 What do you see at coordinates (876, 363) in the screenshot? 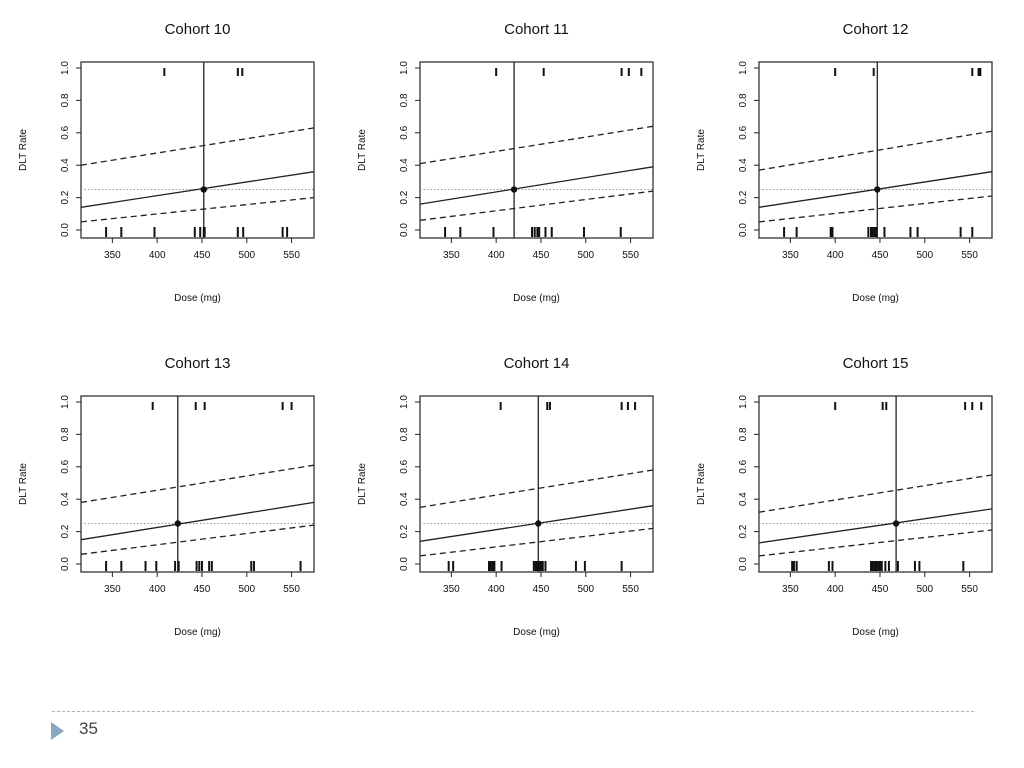
I see `chart-title: Cohort 15` at bounding box center [876, 363].